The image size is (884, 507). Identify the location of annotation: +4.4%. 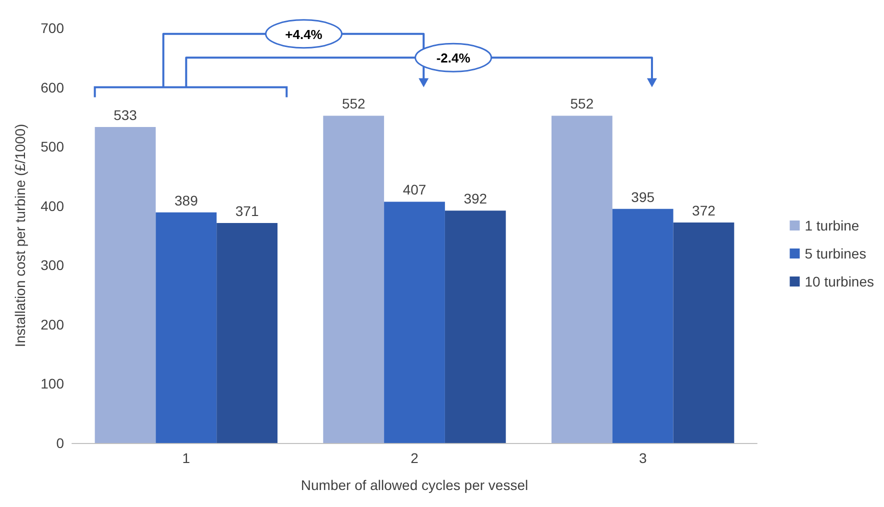
(304, 34).